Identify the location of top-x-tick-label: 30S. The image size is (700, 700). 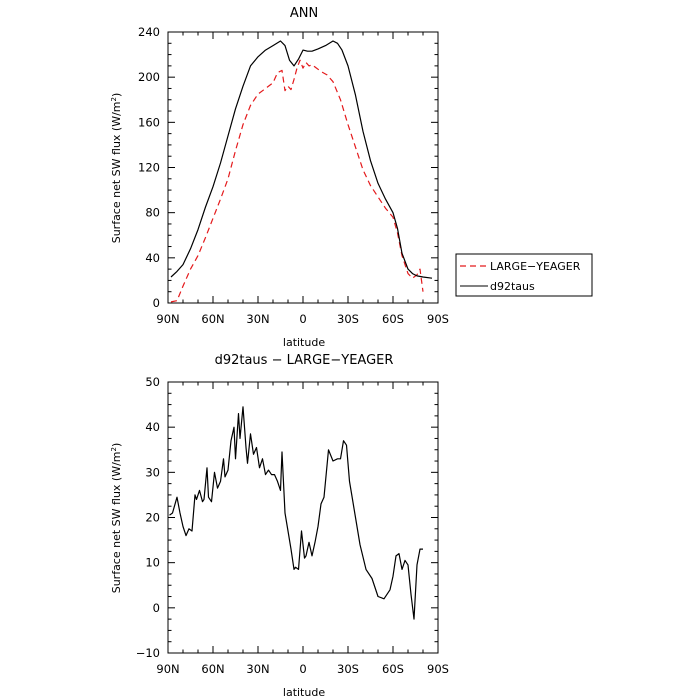
(348, 319).